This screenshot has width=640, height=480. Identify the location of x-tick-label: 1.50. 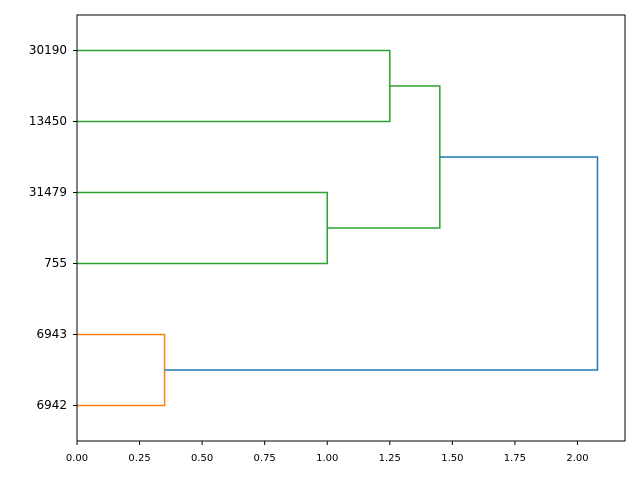
(452, 458).